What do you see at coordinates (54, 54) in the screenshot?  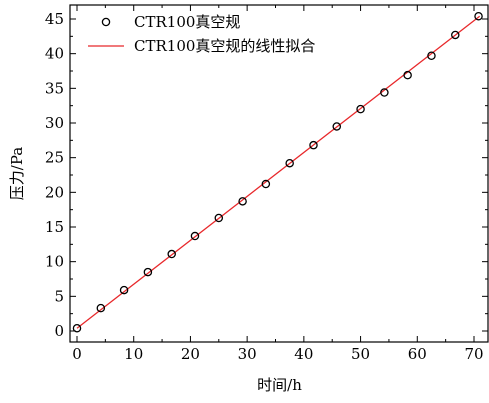 I see `y-tick-label: 40` at bounding box center [54, 54].